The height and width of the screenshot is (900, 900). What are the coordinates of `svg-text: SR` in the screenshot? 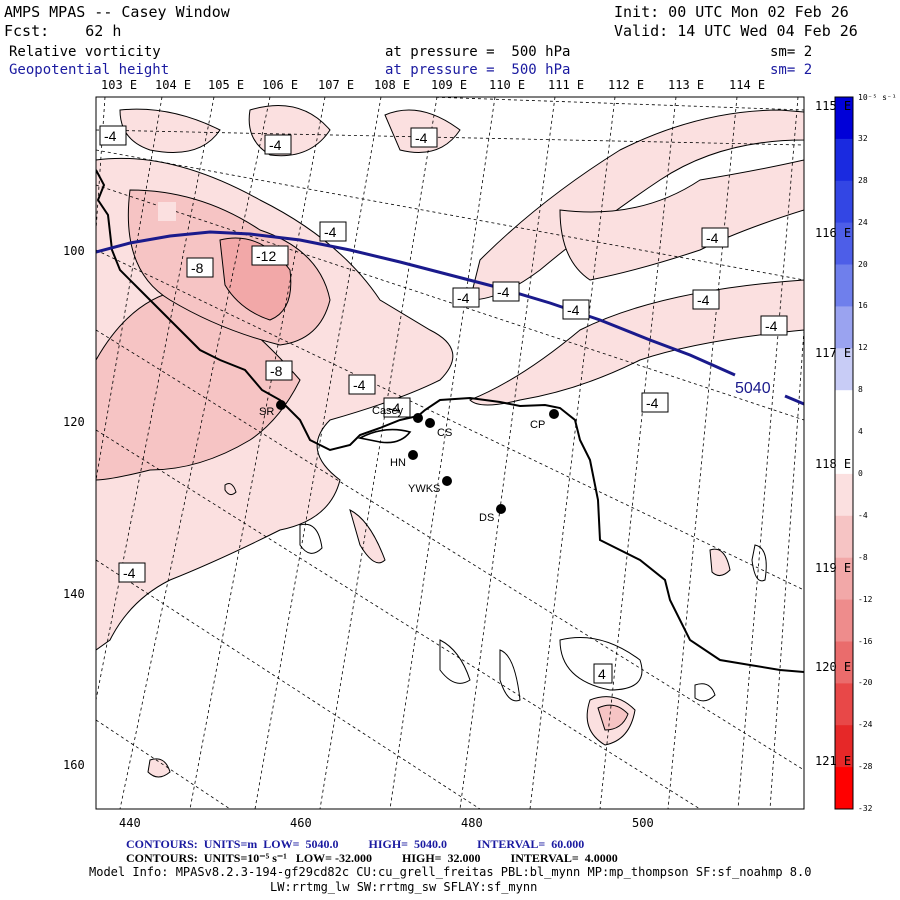 It's located at (266, 412).